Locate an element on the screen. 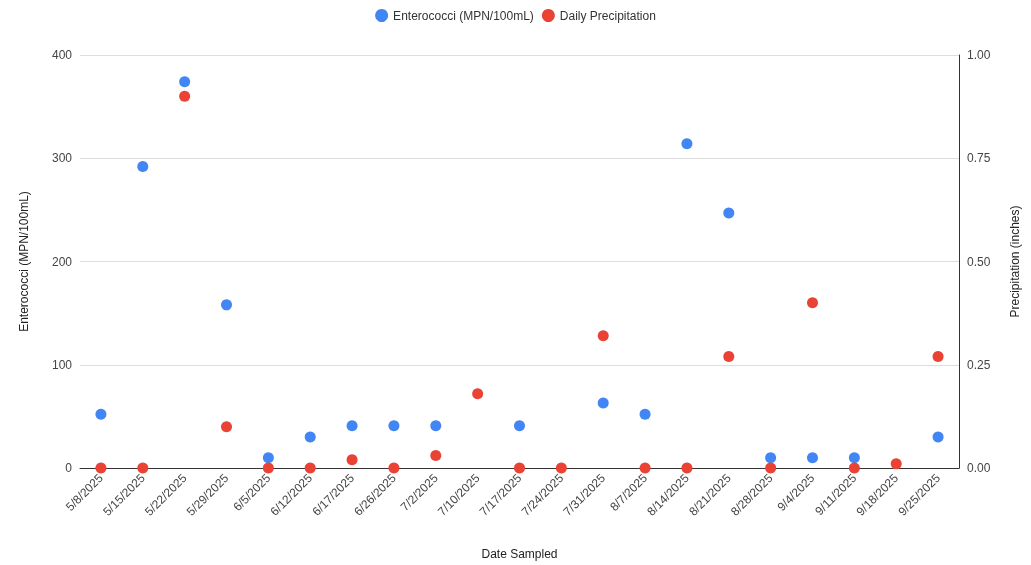 The height and width of the screenshot is (565, 1031). y2-axis-title: Precipitation (inches) is located at coordinates (1015, 261).